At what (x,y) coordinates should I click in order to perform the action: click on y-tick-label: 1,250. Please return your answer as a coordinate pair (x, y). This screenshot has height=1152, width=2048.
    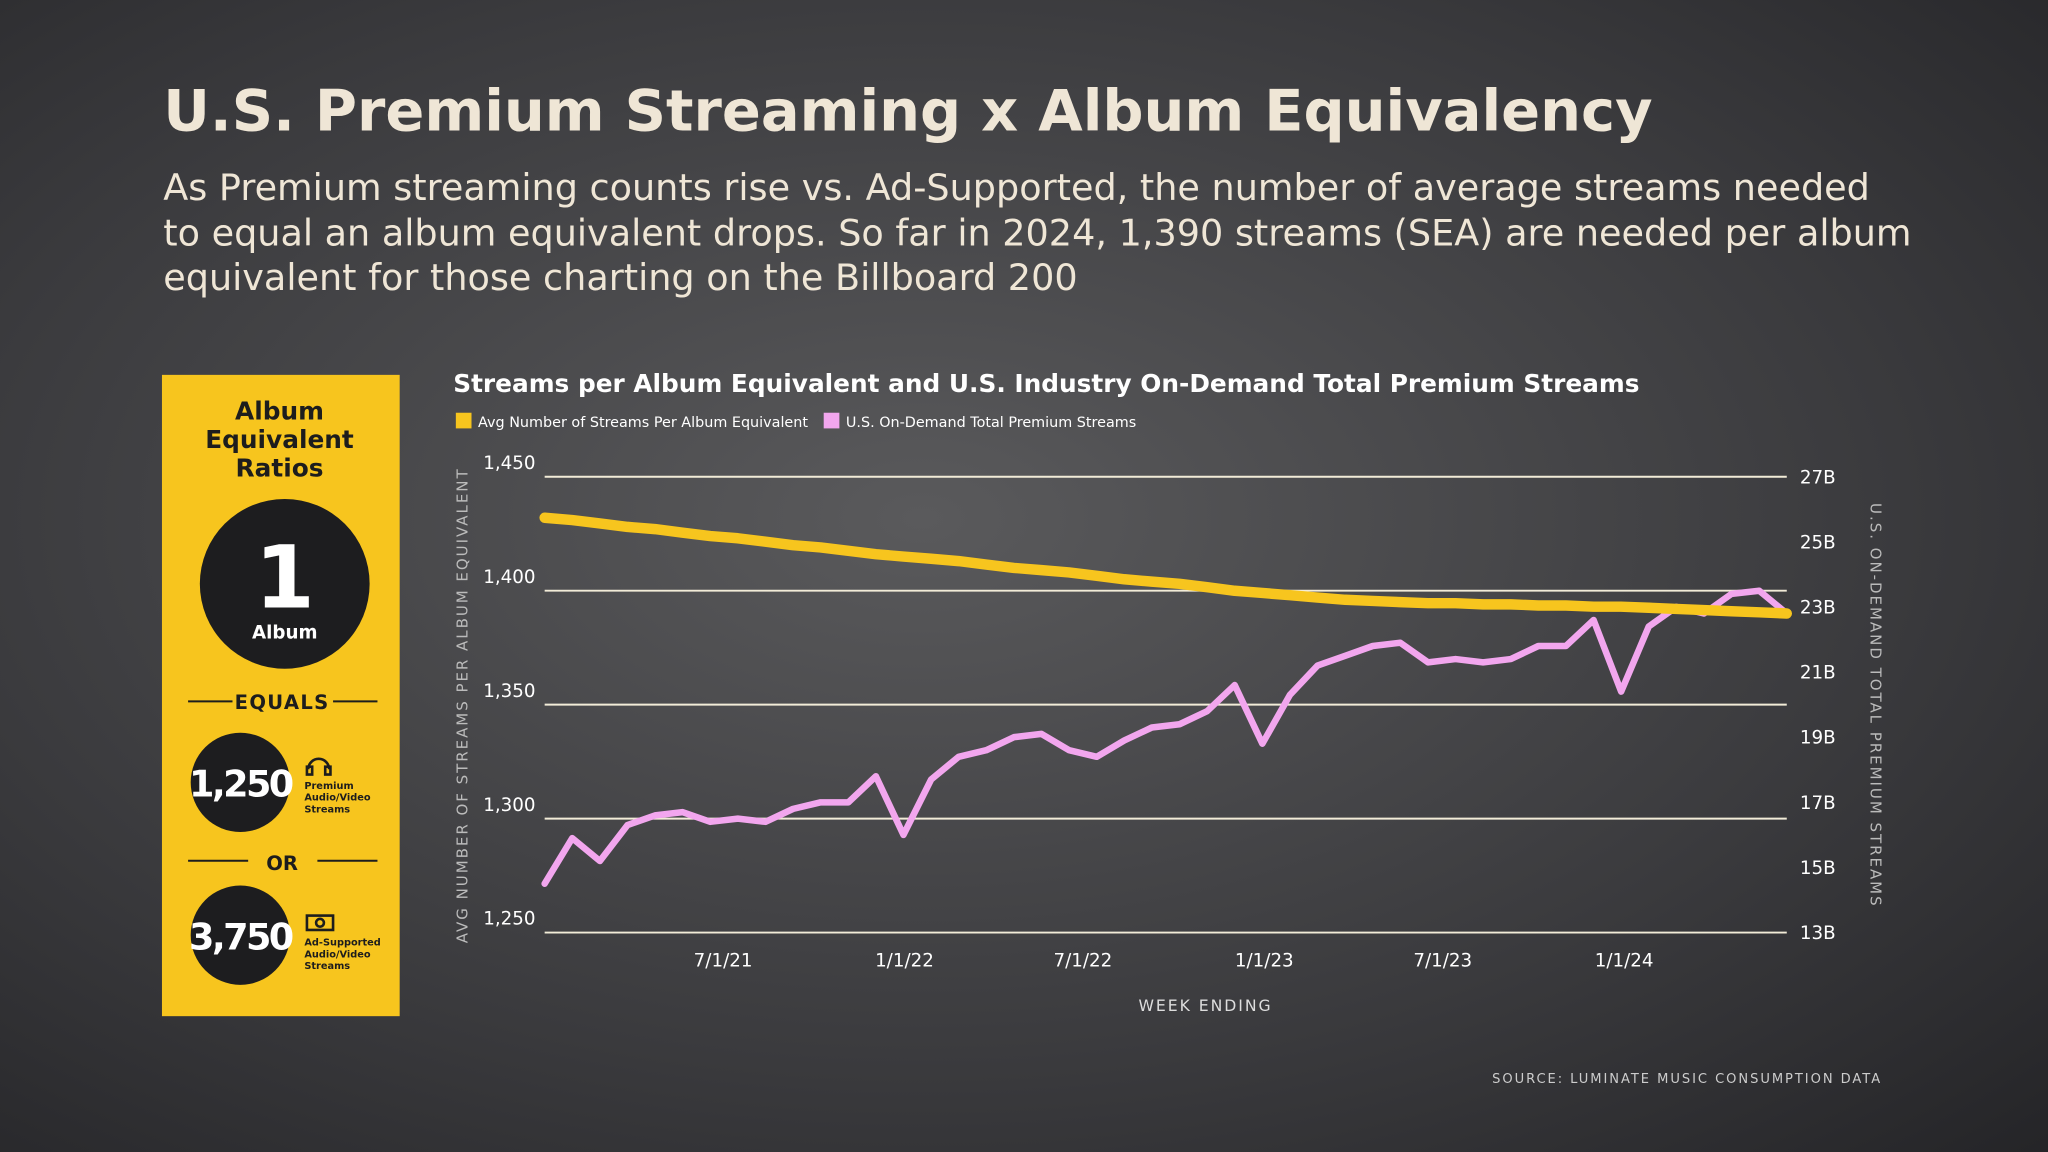
    Looking at the image, I should click on (509, 919).